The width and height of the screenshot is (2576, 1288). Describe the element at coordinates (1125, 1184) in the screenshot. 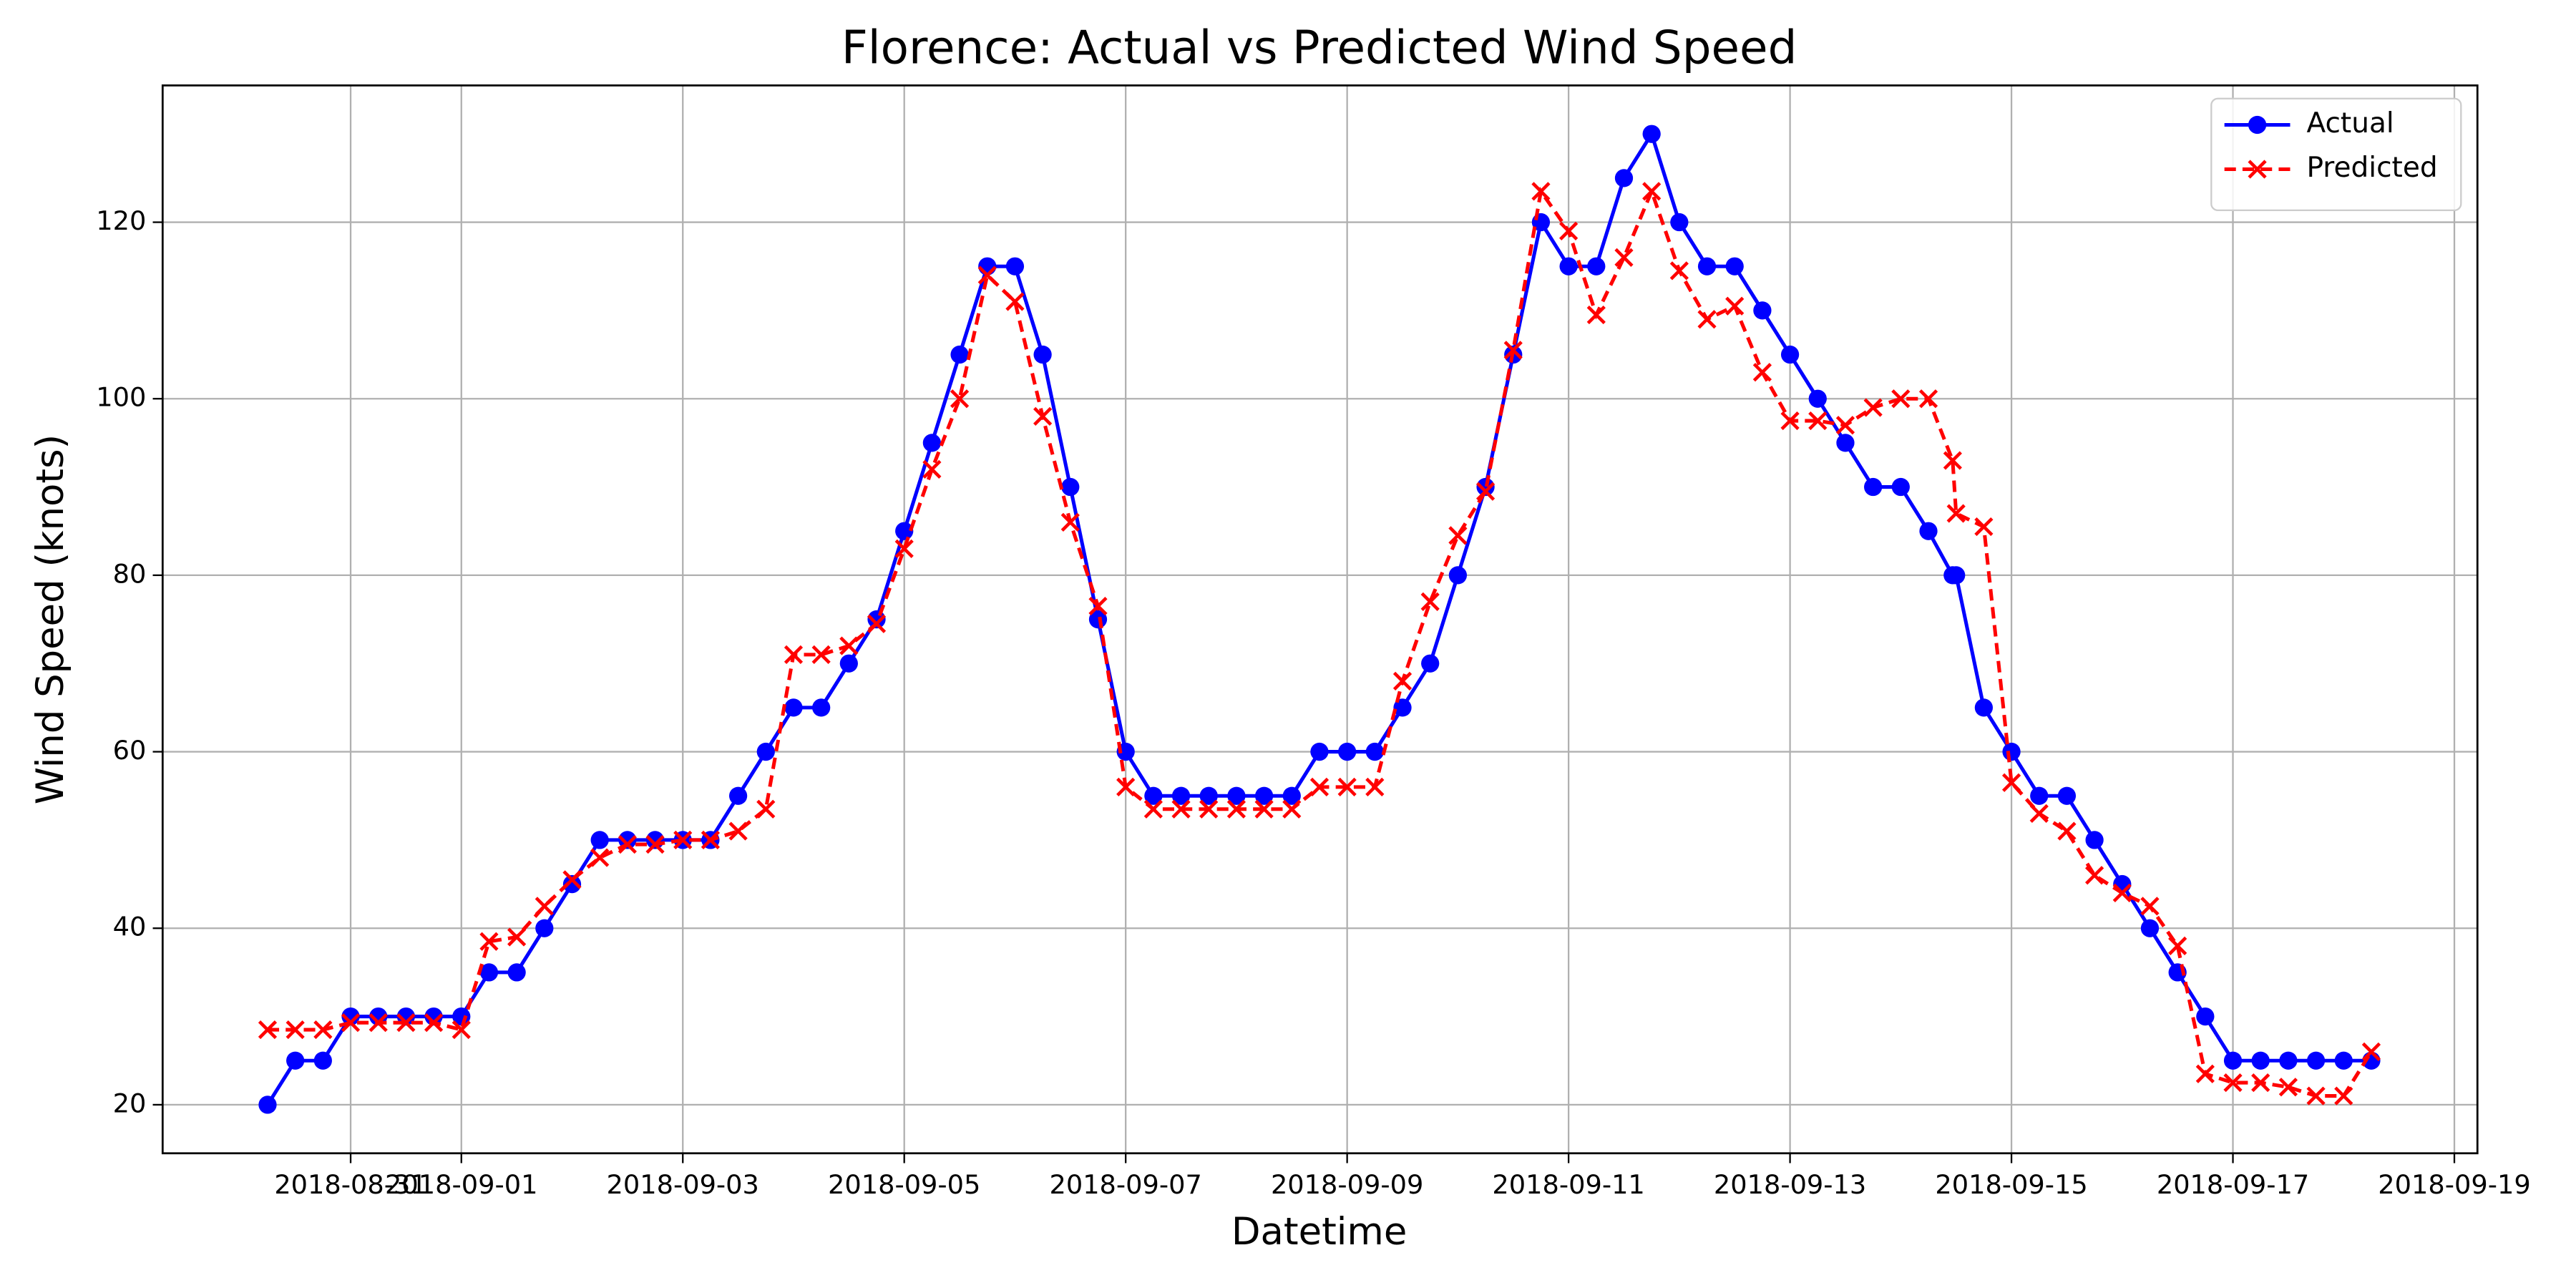

I see `x-tick-label: 2018-09-07` at that location.